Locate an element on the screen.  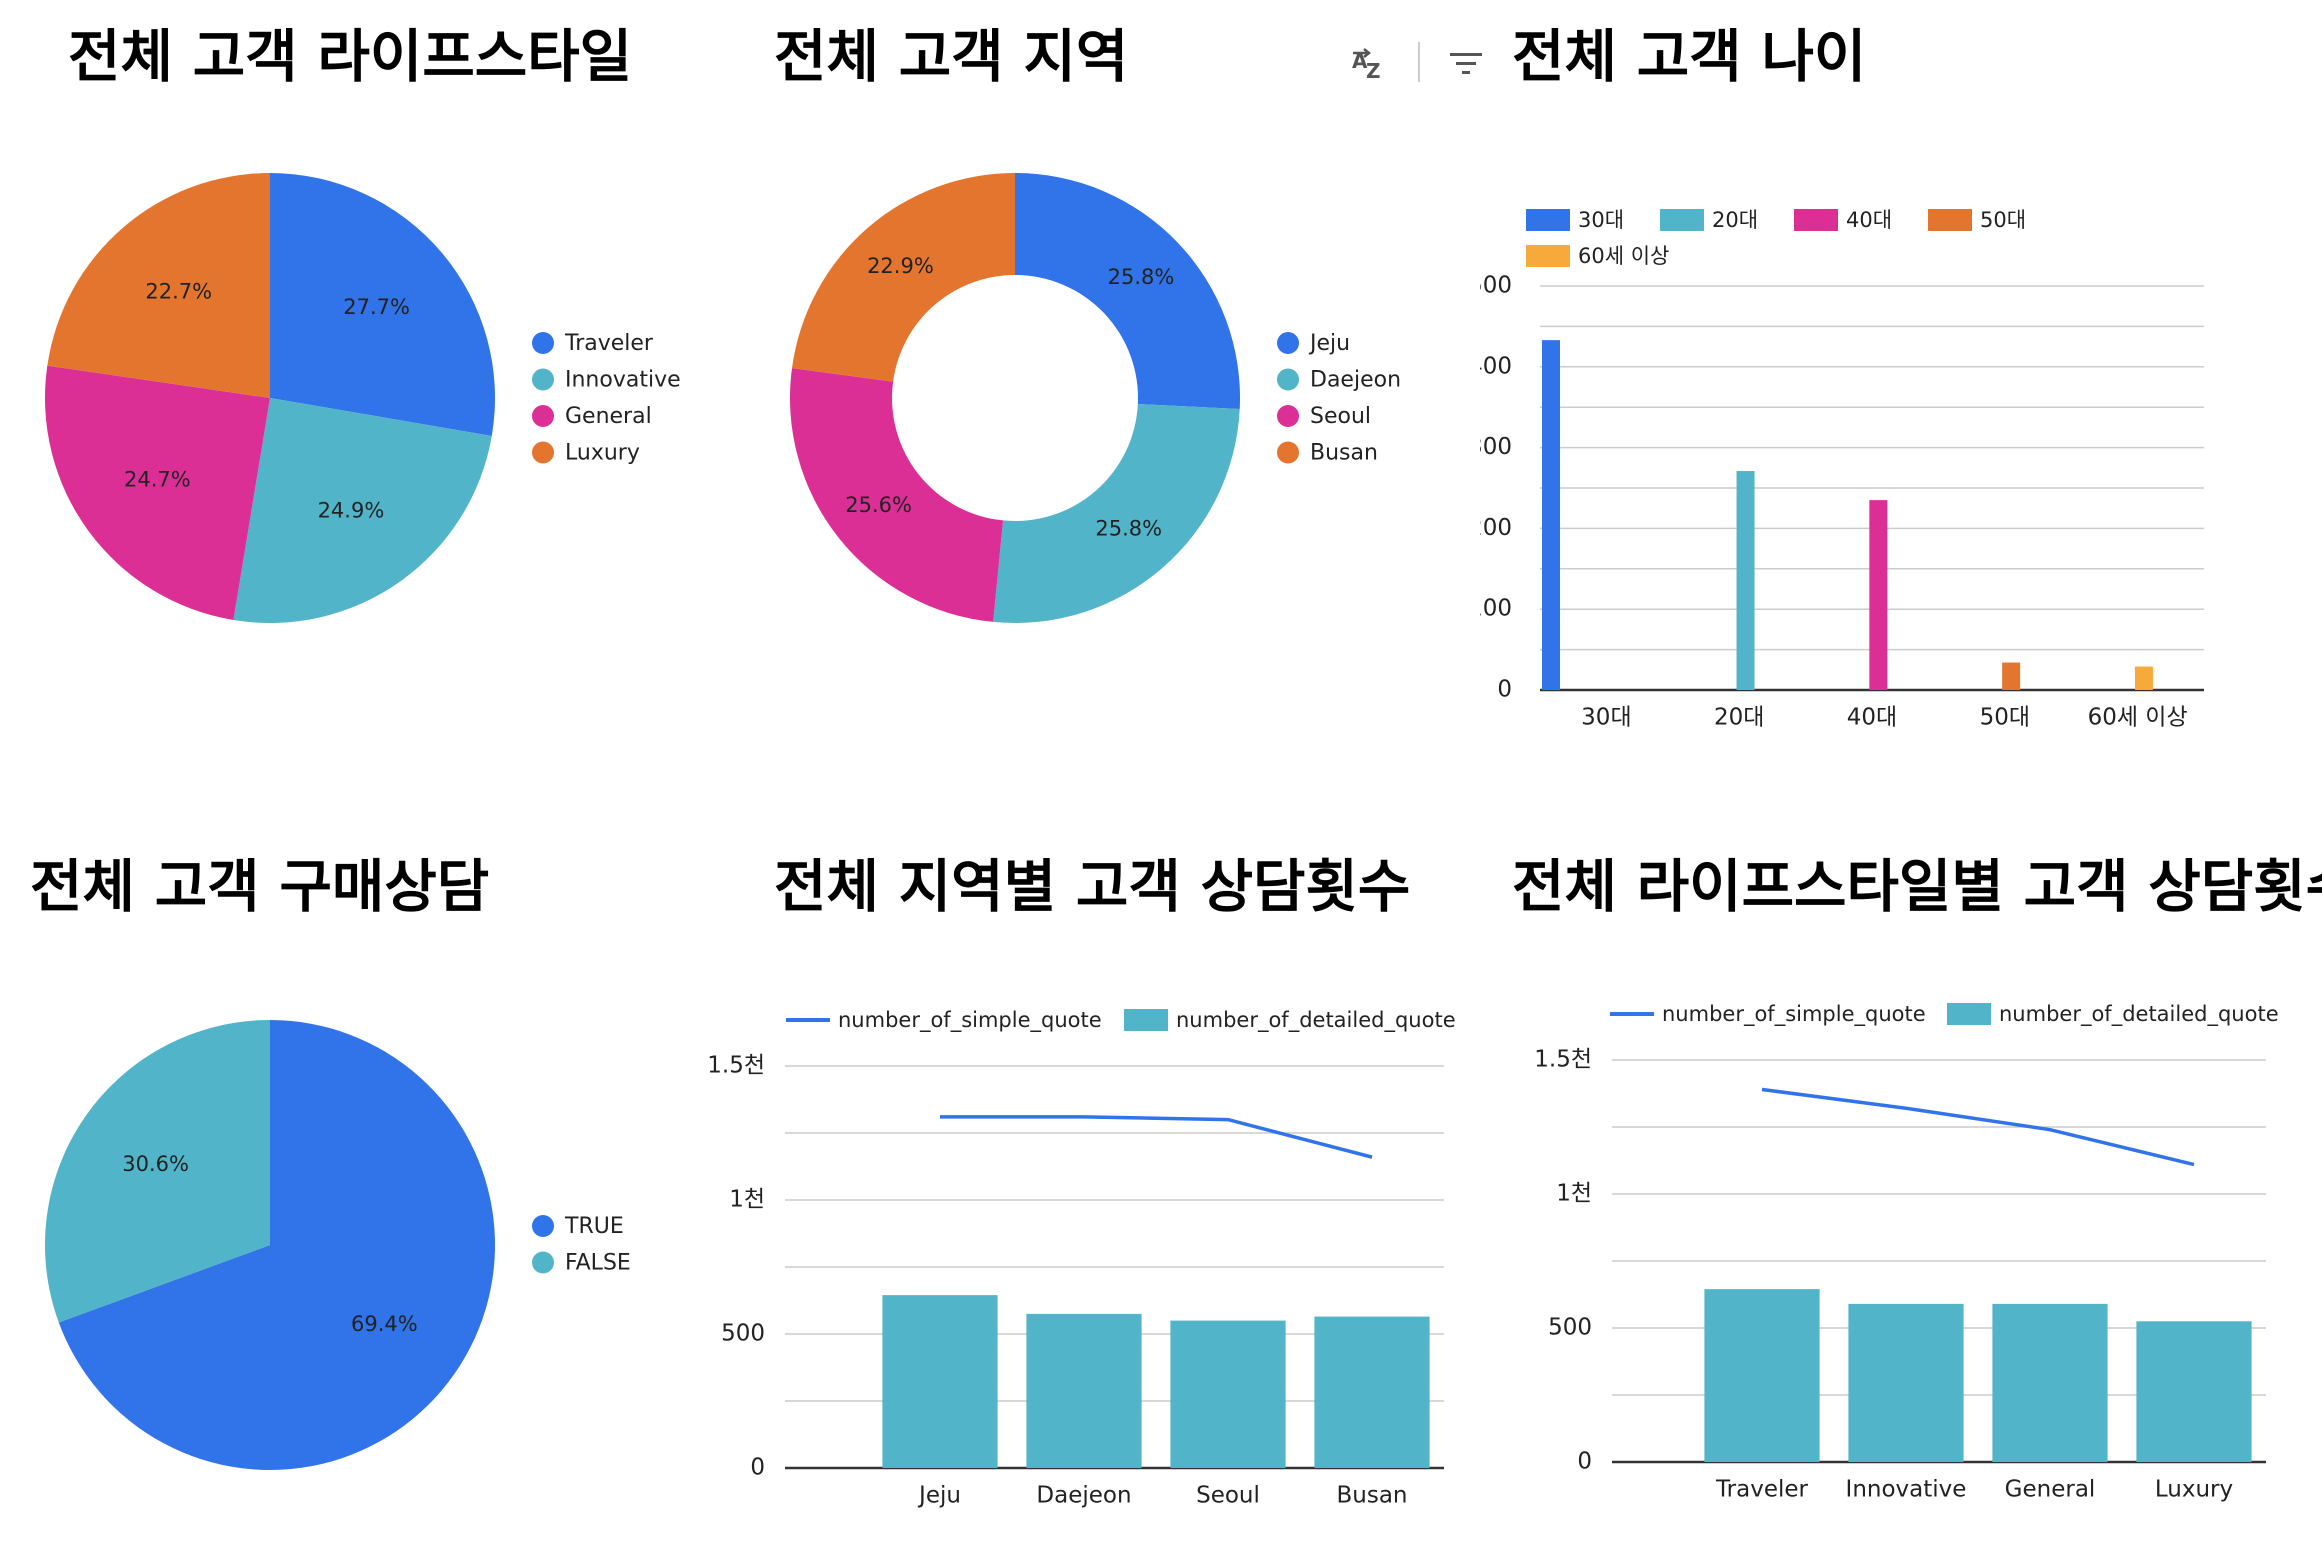
pie-slice-seoul is located at coordinates (897, 495).